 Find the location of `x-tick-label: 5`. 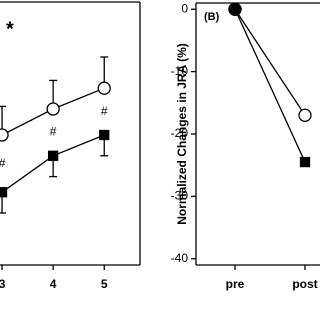

x-tick-label: 5 is located at coordinates (104, 284).